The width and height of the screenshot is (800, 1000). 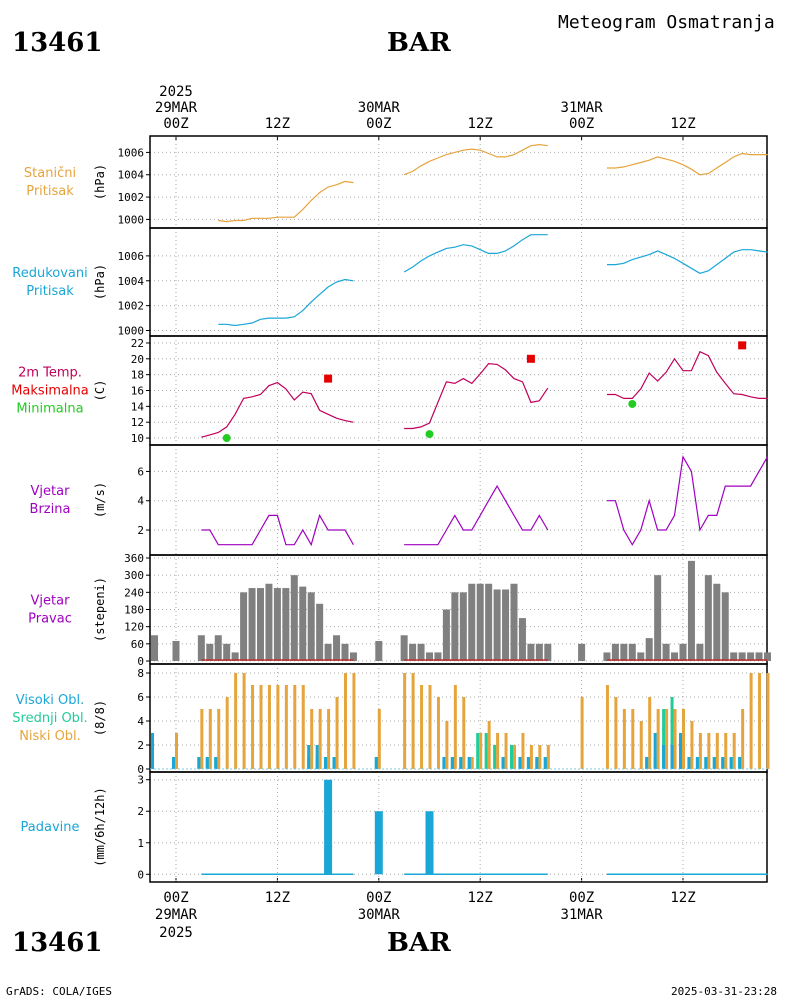 What do you see at coordinates (51, 491) in the screenshot?
I see `panel-legend-label: Vjetar` at bounding box center [51, 491].